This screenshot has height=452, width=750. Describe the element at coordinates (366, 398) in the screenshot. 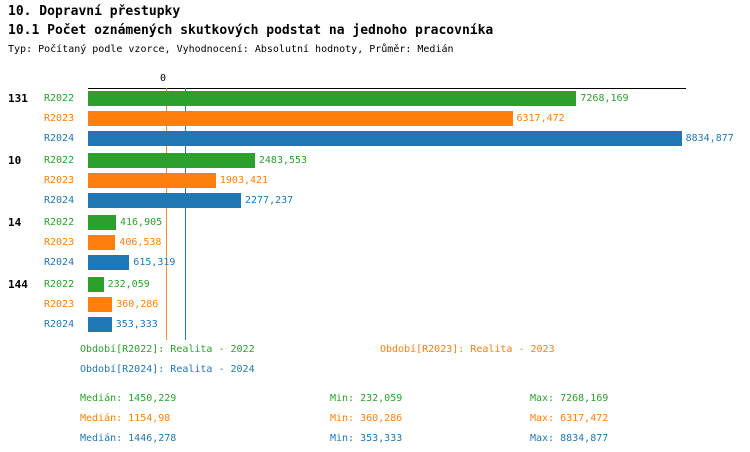

I see `stat-min: Min: 232,059` at that location.